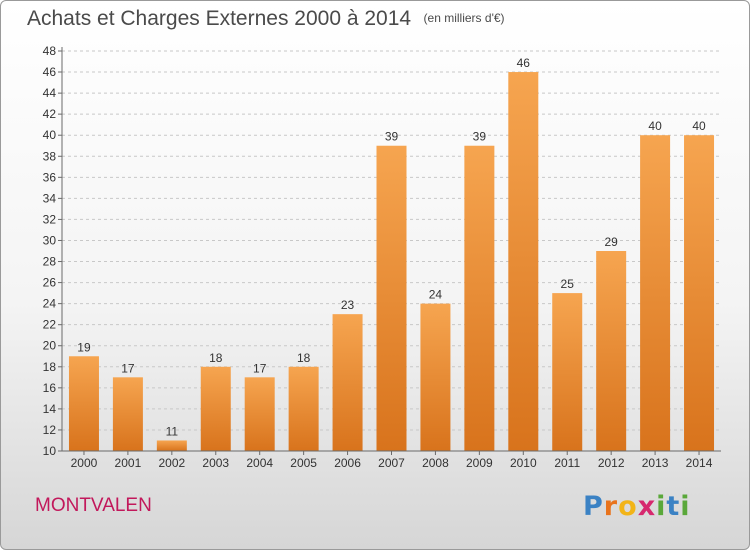 This screenshot has height=550, width=750. Describe the element at coordinates (50, 409) in the screenshot. I see `y-tick-label: 14` at that location.